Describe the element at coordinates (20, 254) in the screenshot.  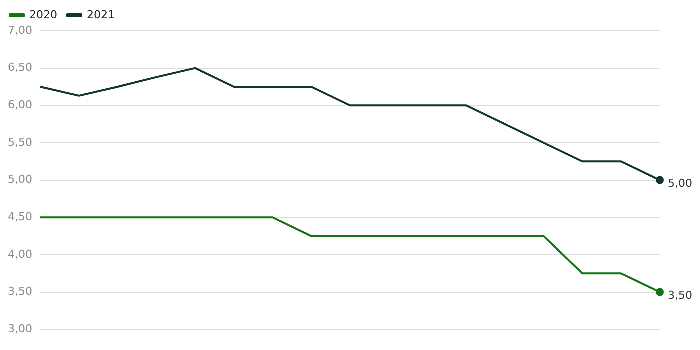
I see `y-tick-label: 4,00` at that location.